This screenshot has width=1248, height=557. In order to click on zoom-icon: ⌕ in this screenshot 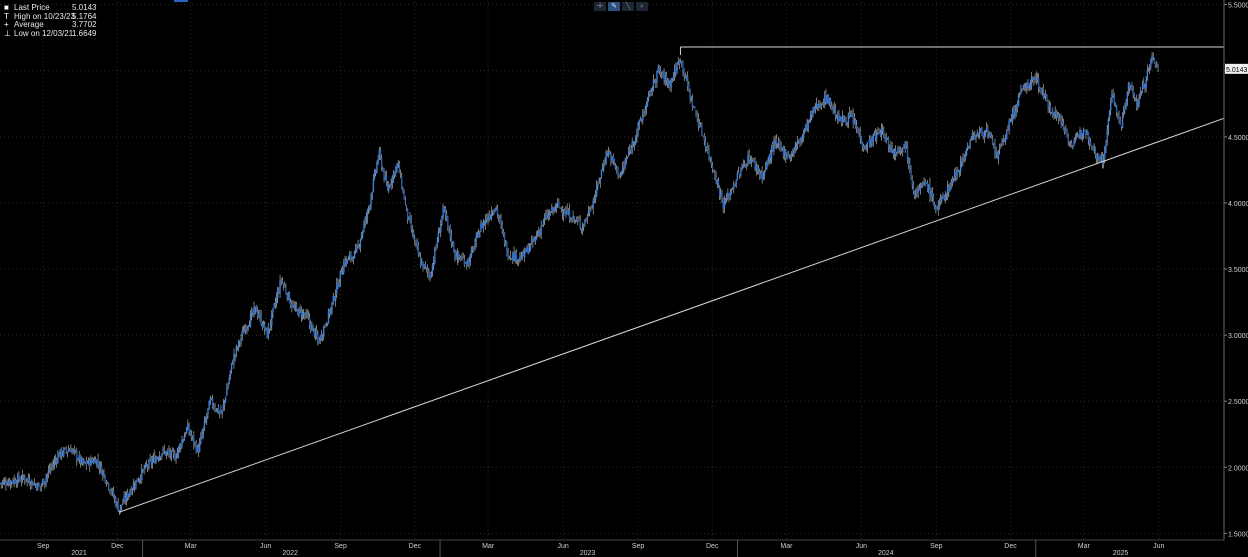, I will do `click(642, 6)`.